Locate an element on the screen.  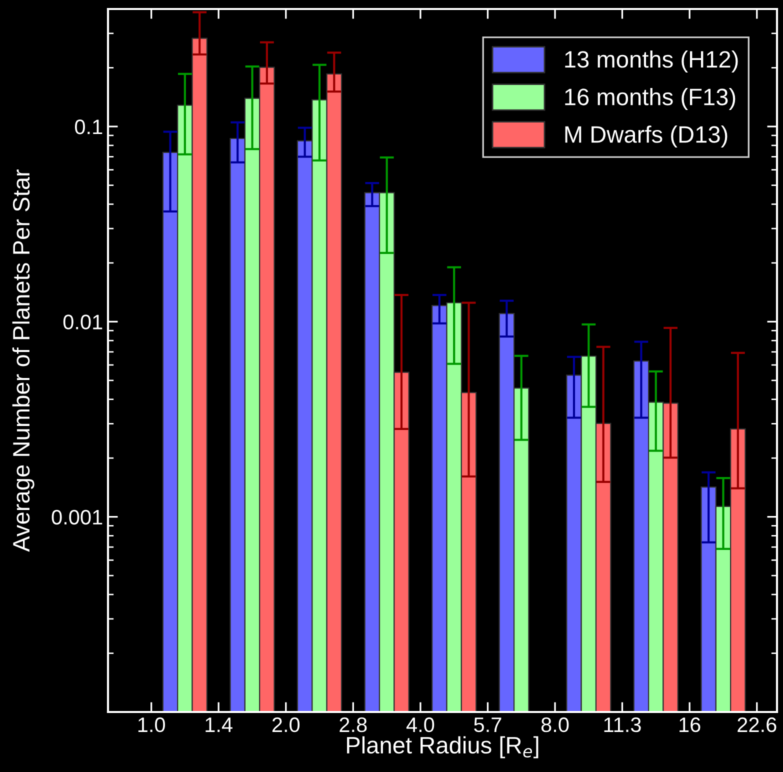
x-tick-label: 4.0 is located at coordinates (420, 724).